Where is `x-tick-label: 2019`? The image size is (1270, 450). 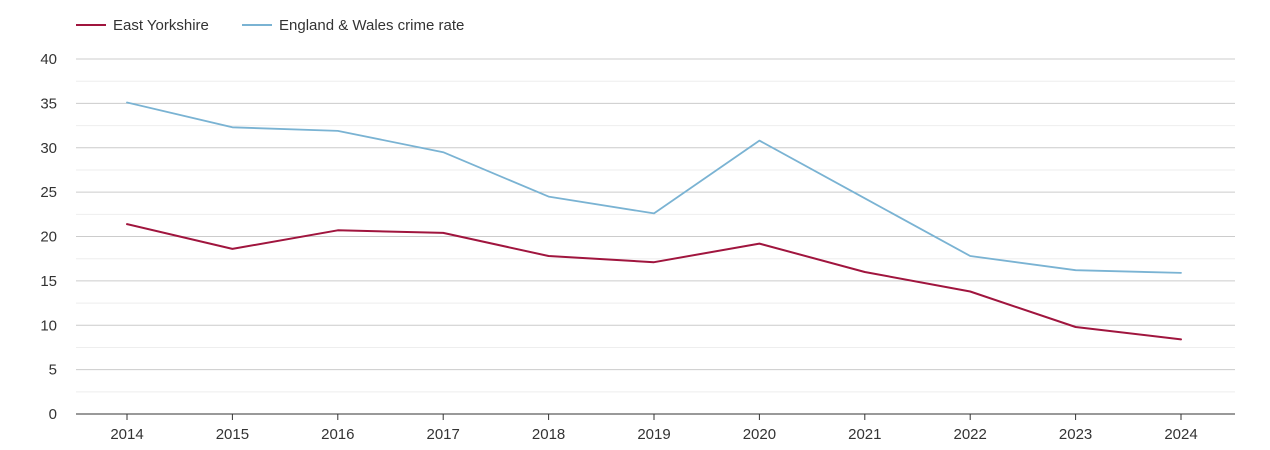 x-tick-label: 2019 is located at coordinates (653, 434).